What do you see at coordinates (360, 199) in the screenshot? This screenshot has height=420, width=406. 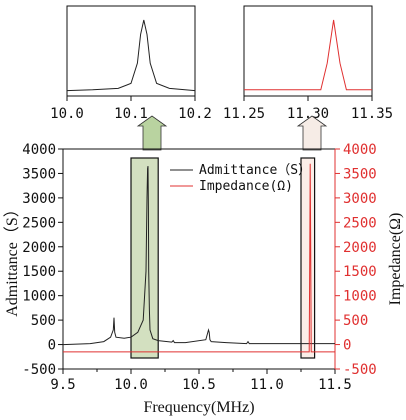 I see `y-right-tick-label: 3000` at bounding box center [360, 199].